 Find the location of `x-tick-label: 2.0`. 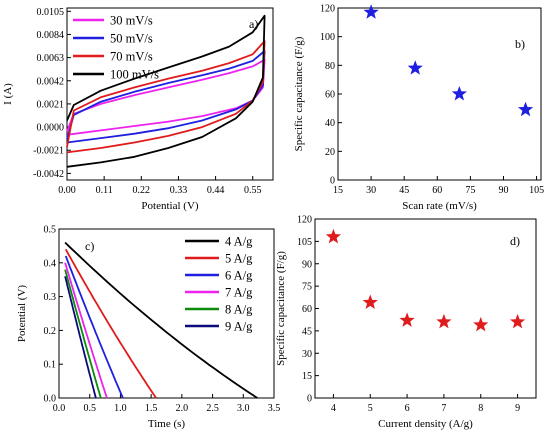

x-tick-label: 2.0 is located at coordinates (182, 408).